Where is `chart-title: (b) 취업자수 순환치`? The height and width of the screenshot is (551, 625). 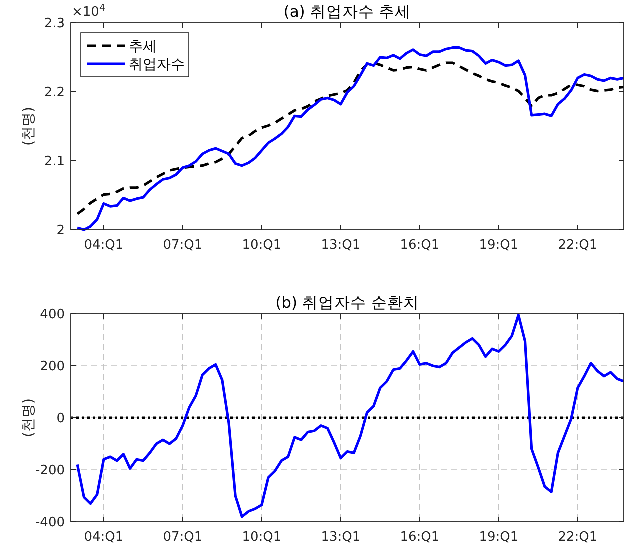
chart-title: (b) 취업자수 순환치 is located at coordinates (348, 303).